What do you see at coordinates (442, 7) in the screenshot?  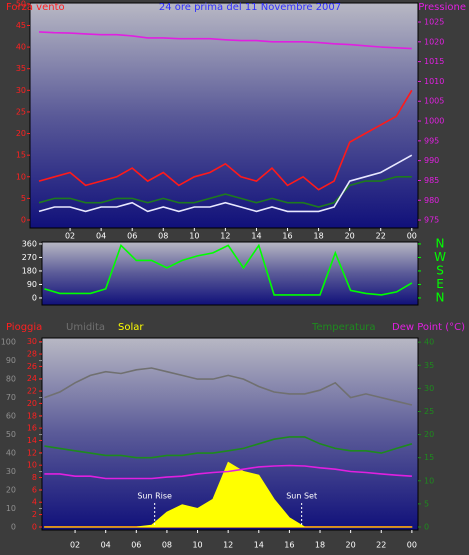 I see `y2-label: Pressione` at bounding box center [442, 7].